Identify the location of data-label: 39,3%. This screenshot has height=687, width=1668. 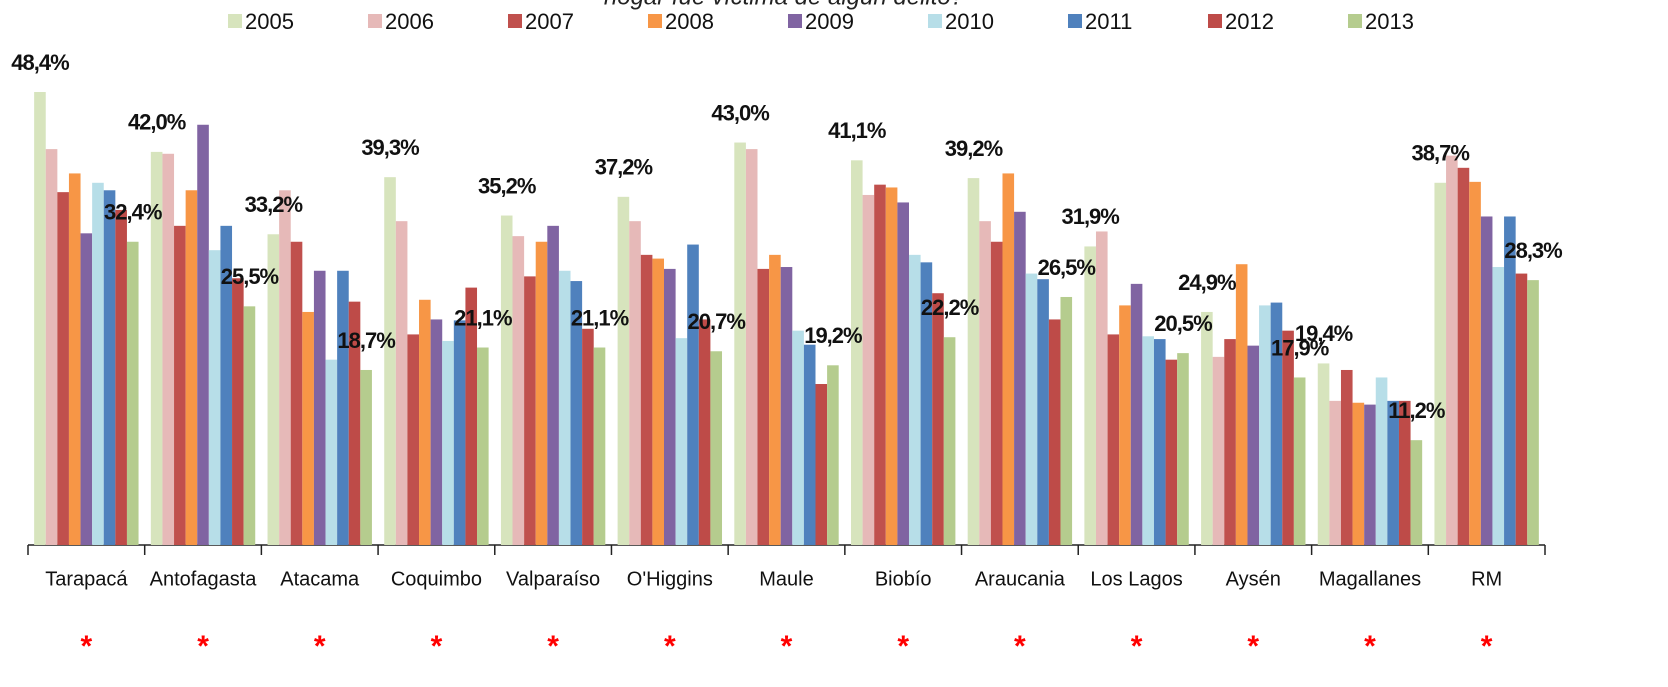
(390, 147).